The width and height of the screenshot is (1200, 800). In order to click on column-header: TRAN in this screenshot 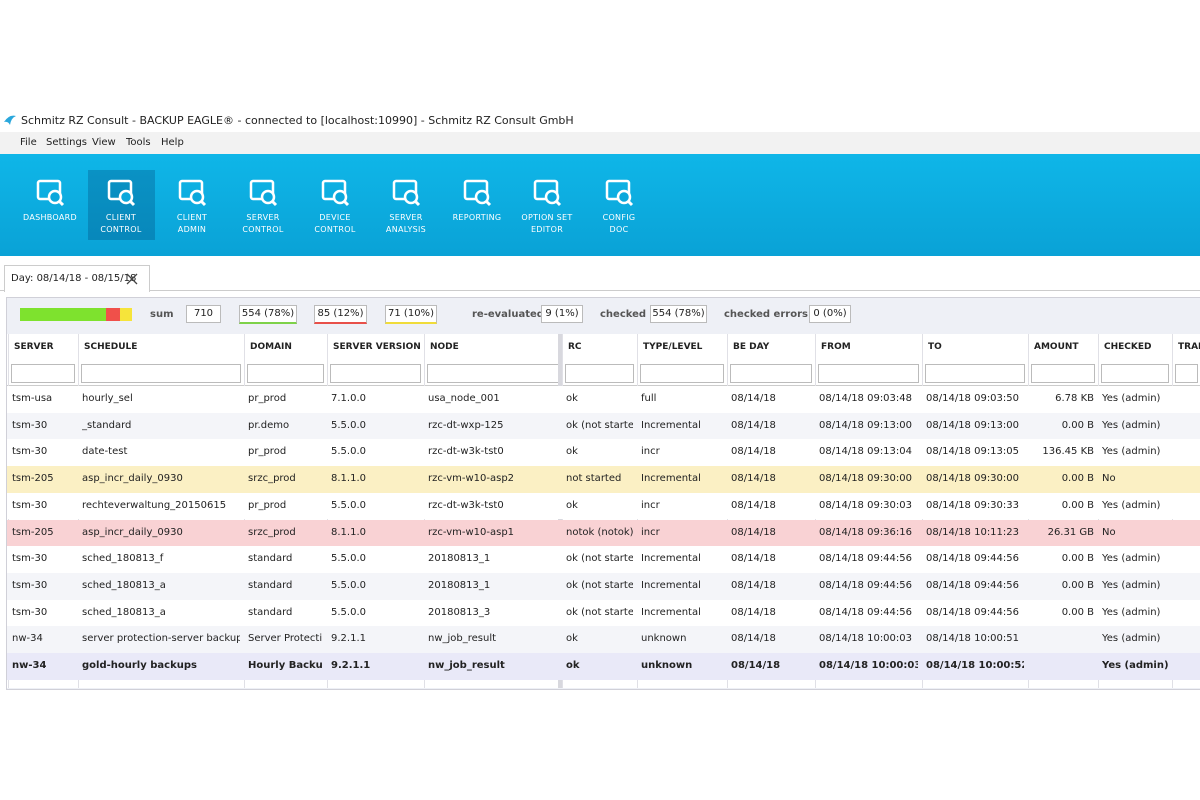, I will do `click(1189, 347)`.